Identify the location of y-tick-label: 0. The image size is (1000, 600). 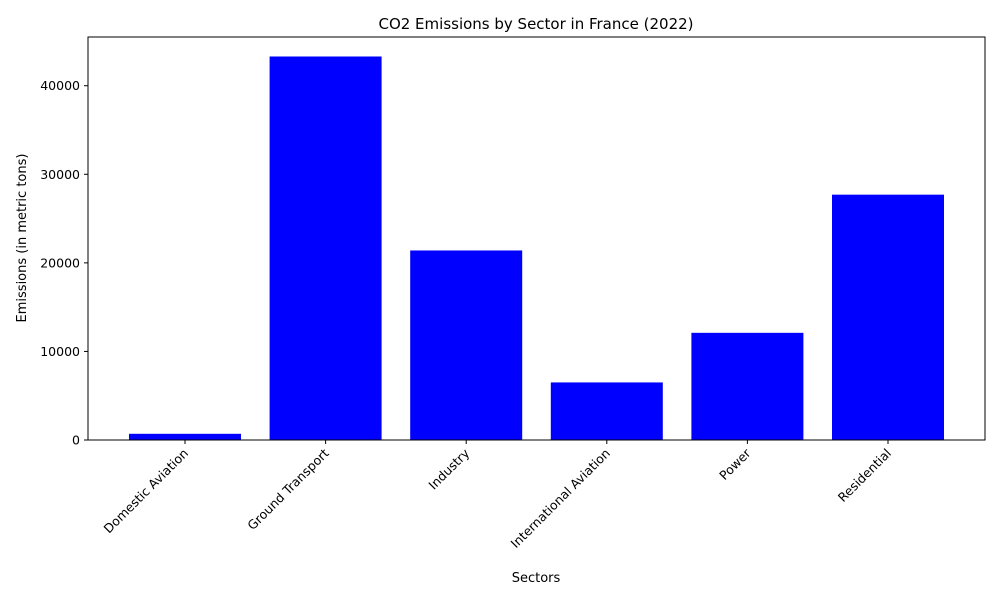
(76, 440).